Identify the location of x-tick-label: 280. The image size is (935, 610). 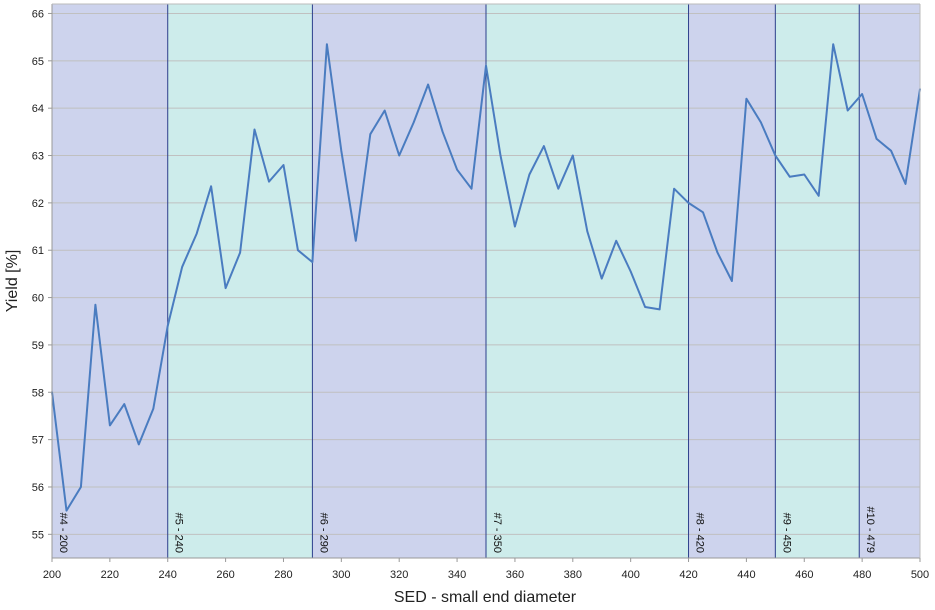
(283, 575).